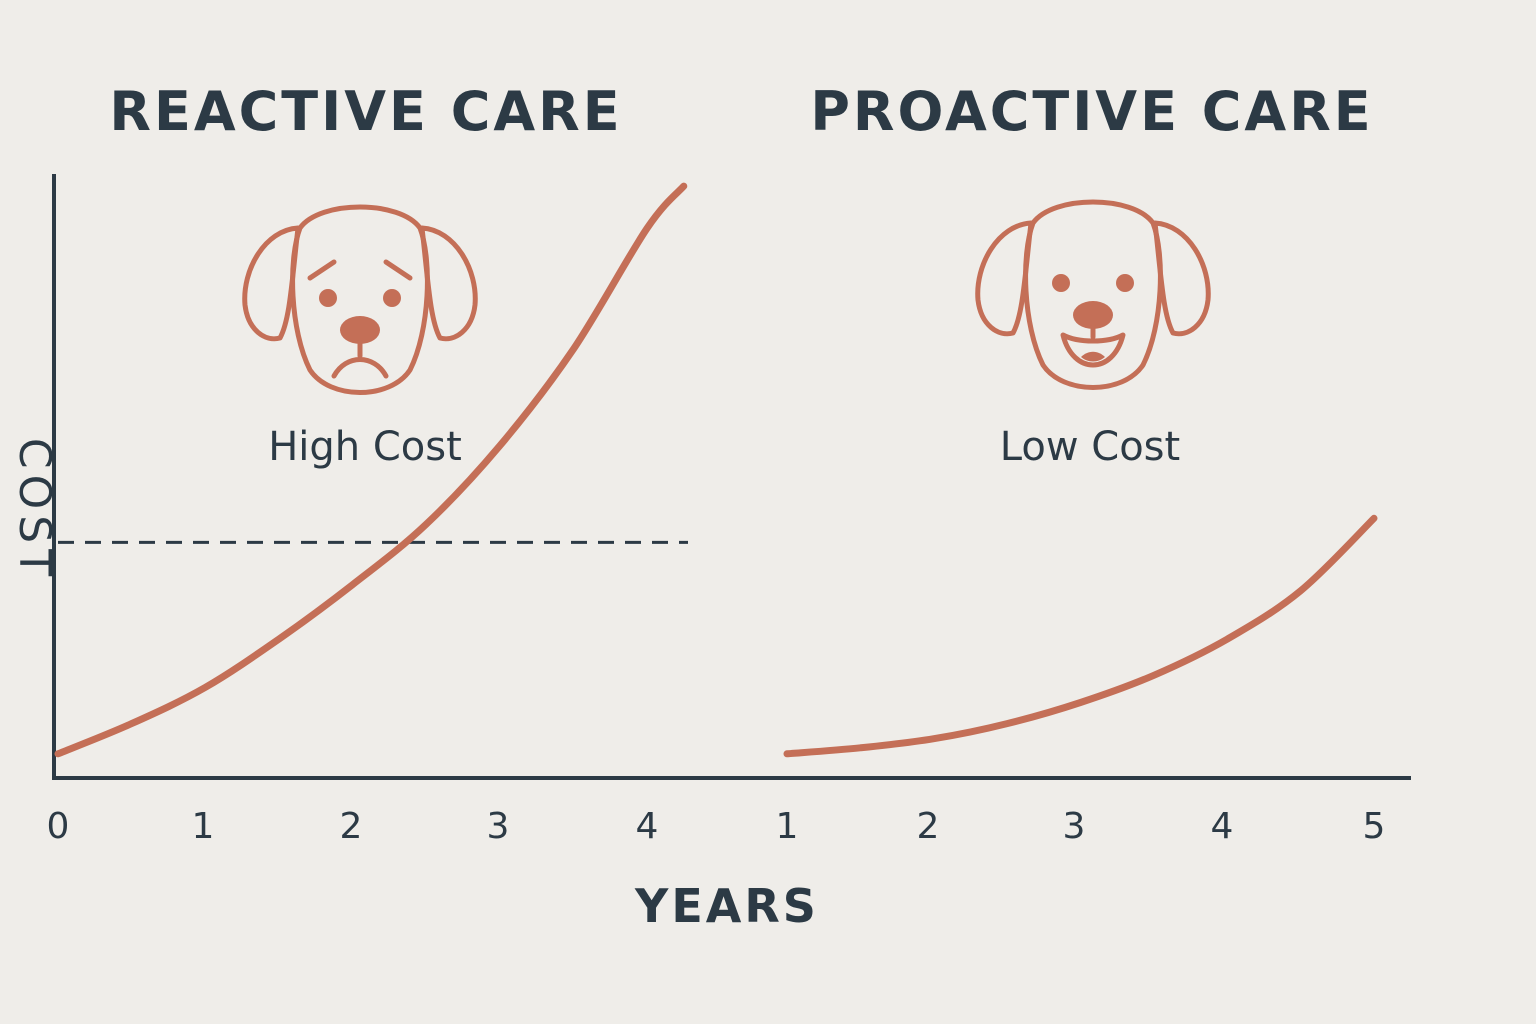 Image resolution: width=1536 pixels, height=1024 pixels. What do you see at coordinates (365, 447) in the screenshot?
I see `high-cost-label: High Cost` at bounding box center [365, 447].